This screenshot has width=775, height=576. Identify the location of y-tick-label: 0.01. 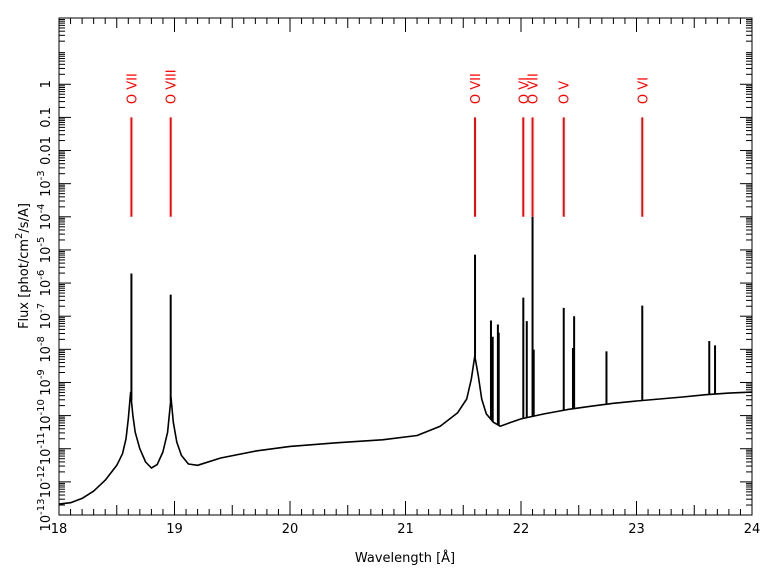
(46, 150).